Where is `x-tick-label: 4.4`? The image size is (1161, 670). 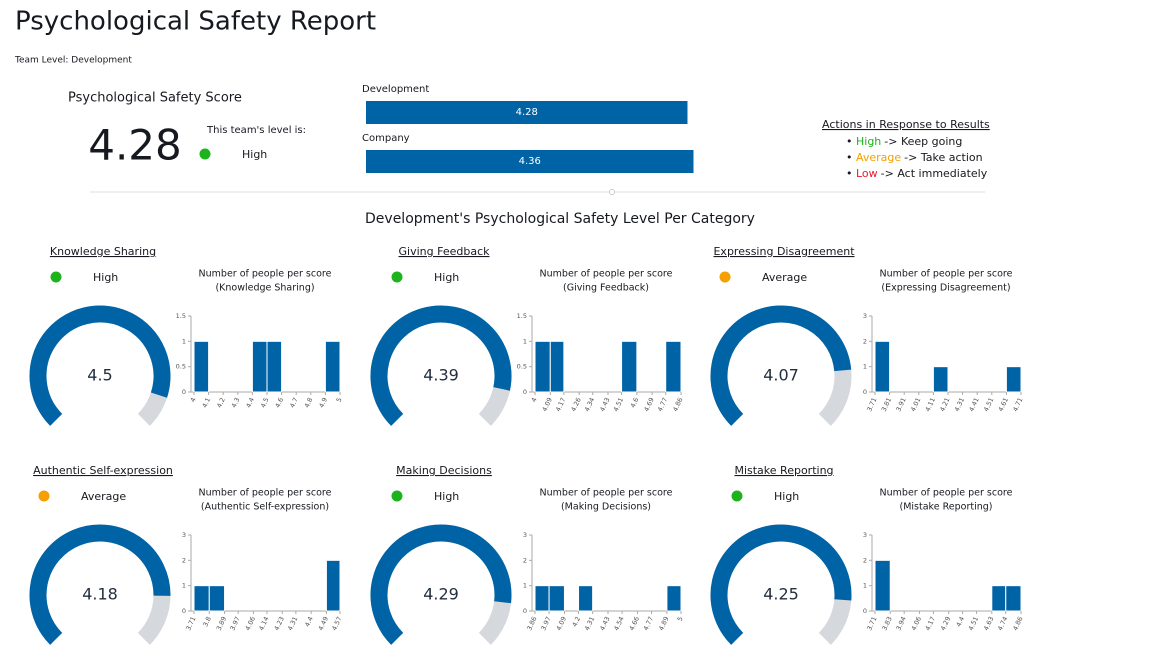
x-tick-label: 4.4 is located at coordinates (309, 621).